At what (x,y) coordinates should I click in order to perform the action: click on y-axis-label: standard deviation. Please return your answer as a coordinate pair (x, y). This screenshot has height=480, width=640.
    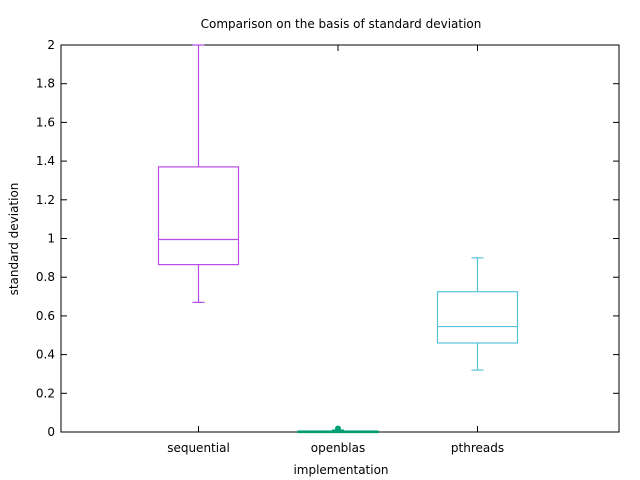
    Looking at the image, I should click on (14, 239).